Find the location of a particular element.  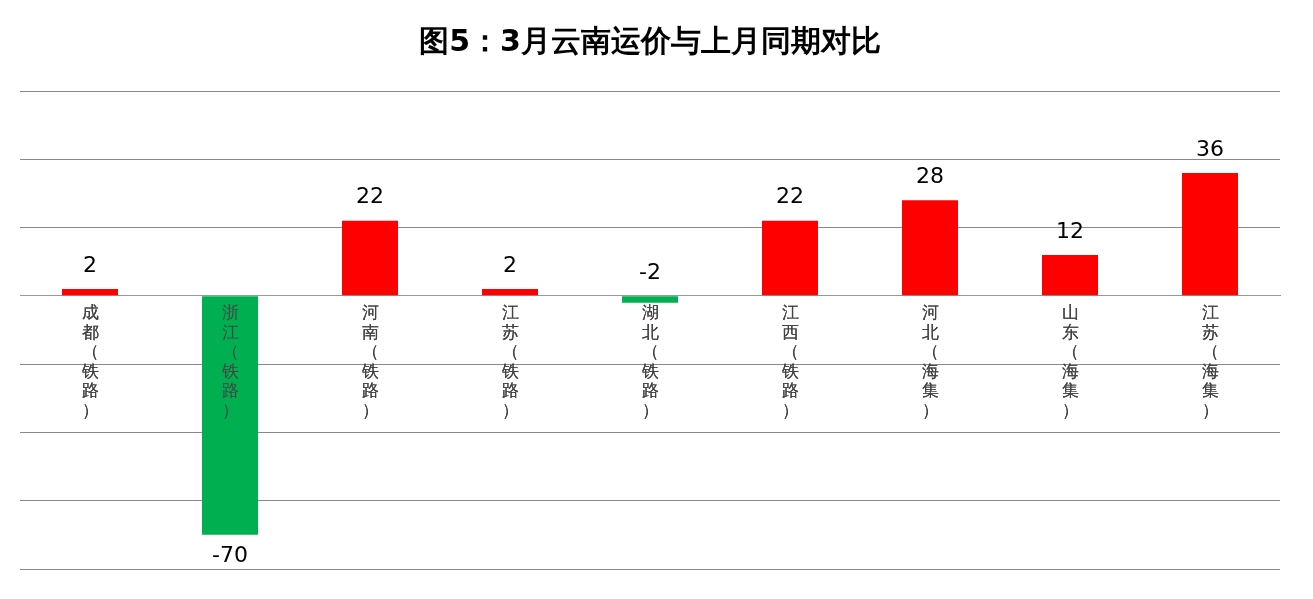

data-label: -2 is located at coordinates (650, 271).